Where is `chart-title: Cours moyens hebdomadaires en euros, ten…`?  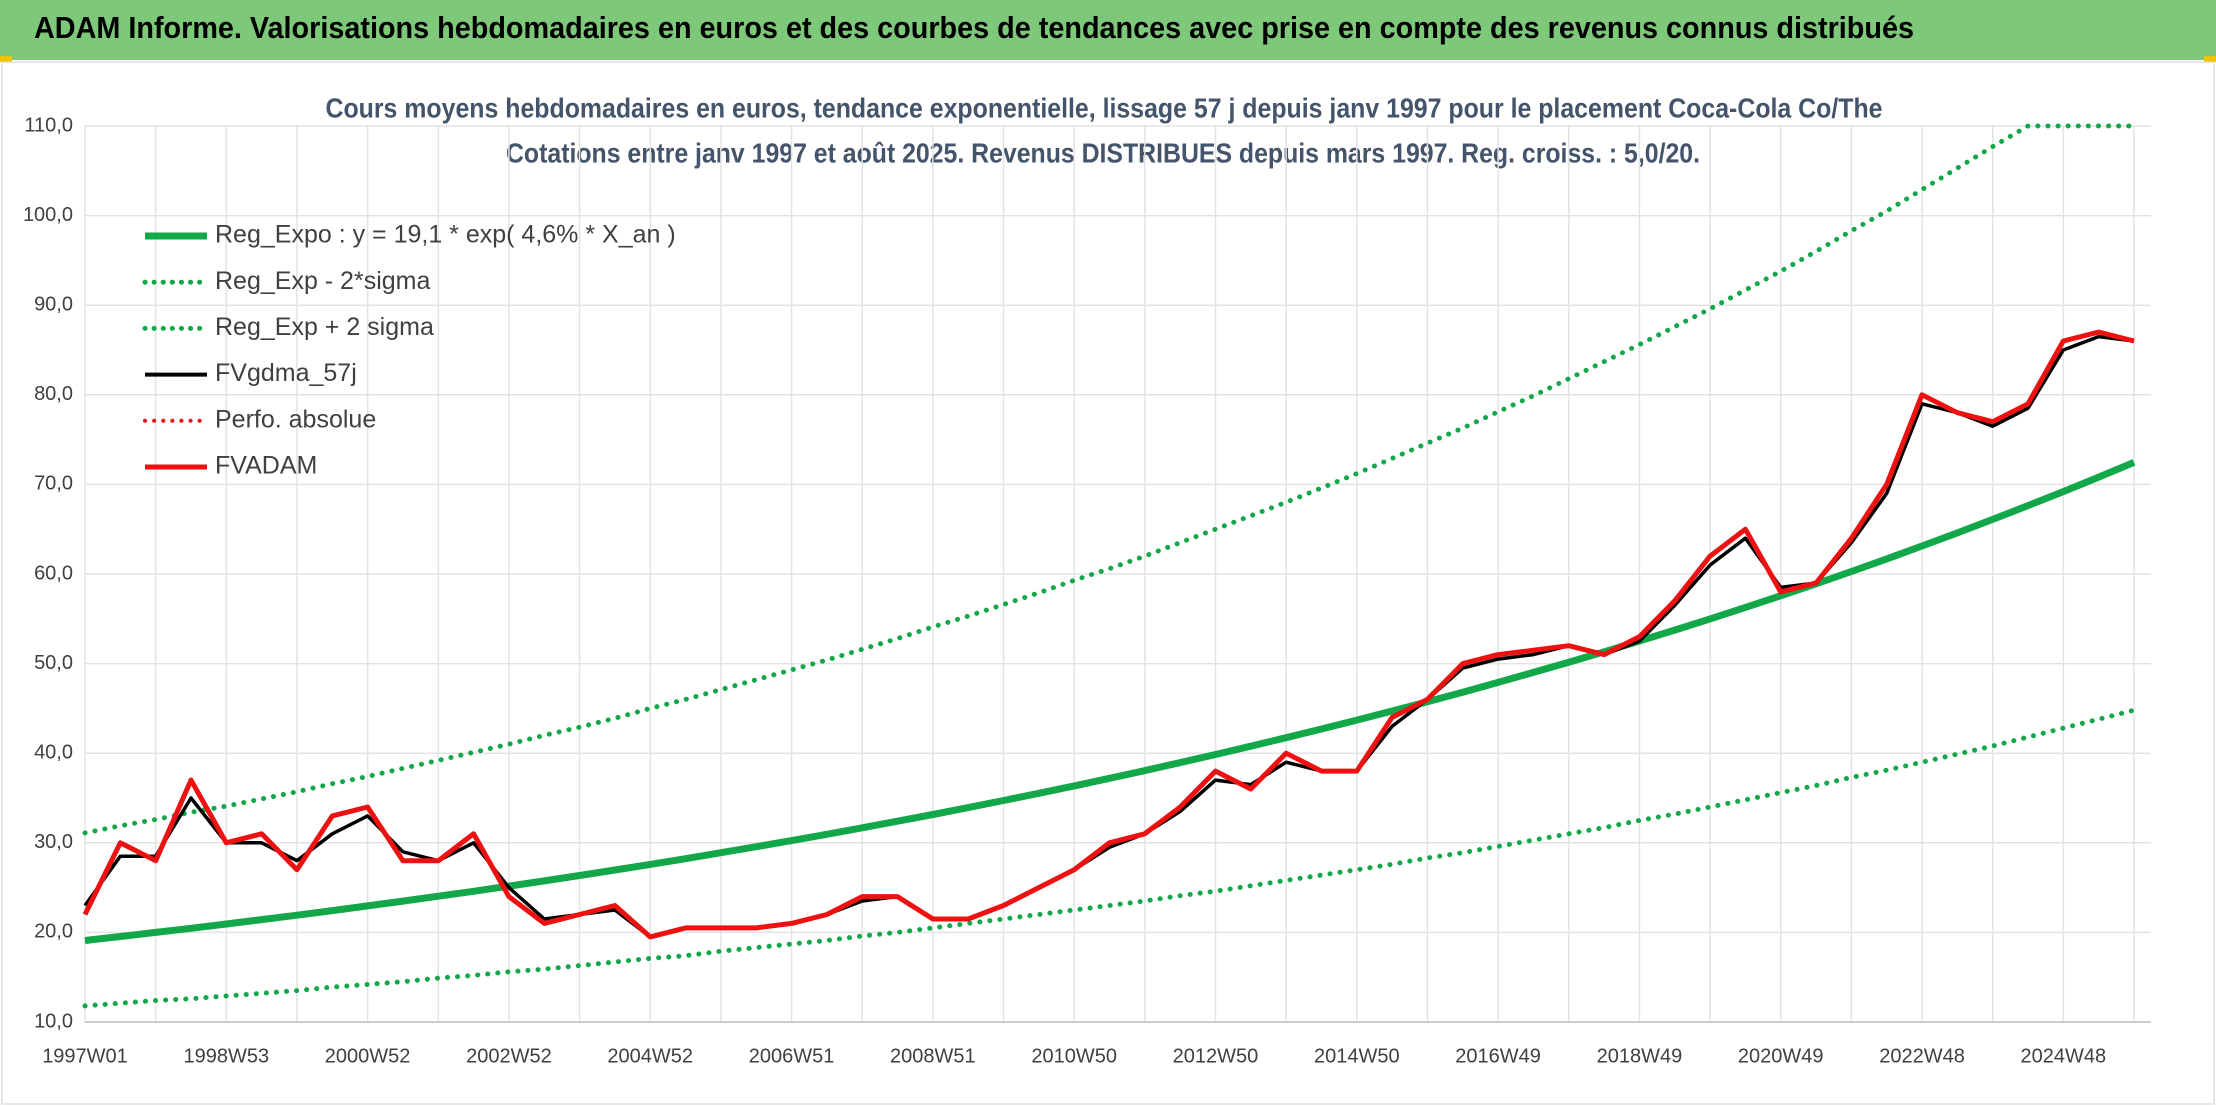 chart-title: Cours moyens hebdomadaires en euros, ten… is located at coordinates (1104, 107).